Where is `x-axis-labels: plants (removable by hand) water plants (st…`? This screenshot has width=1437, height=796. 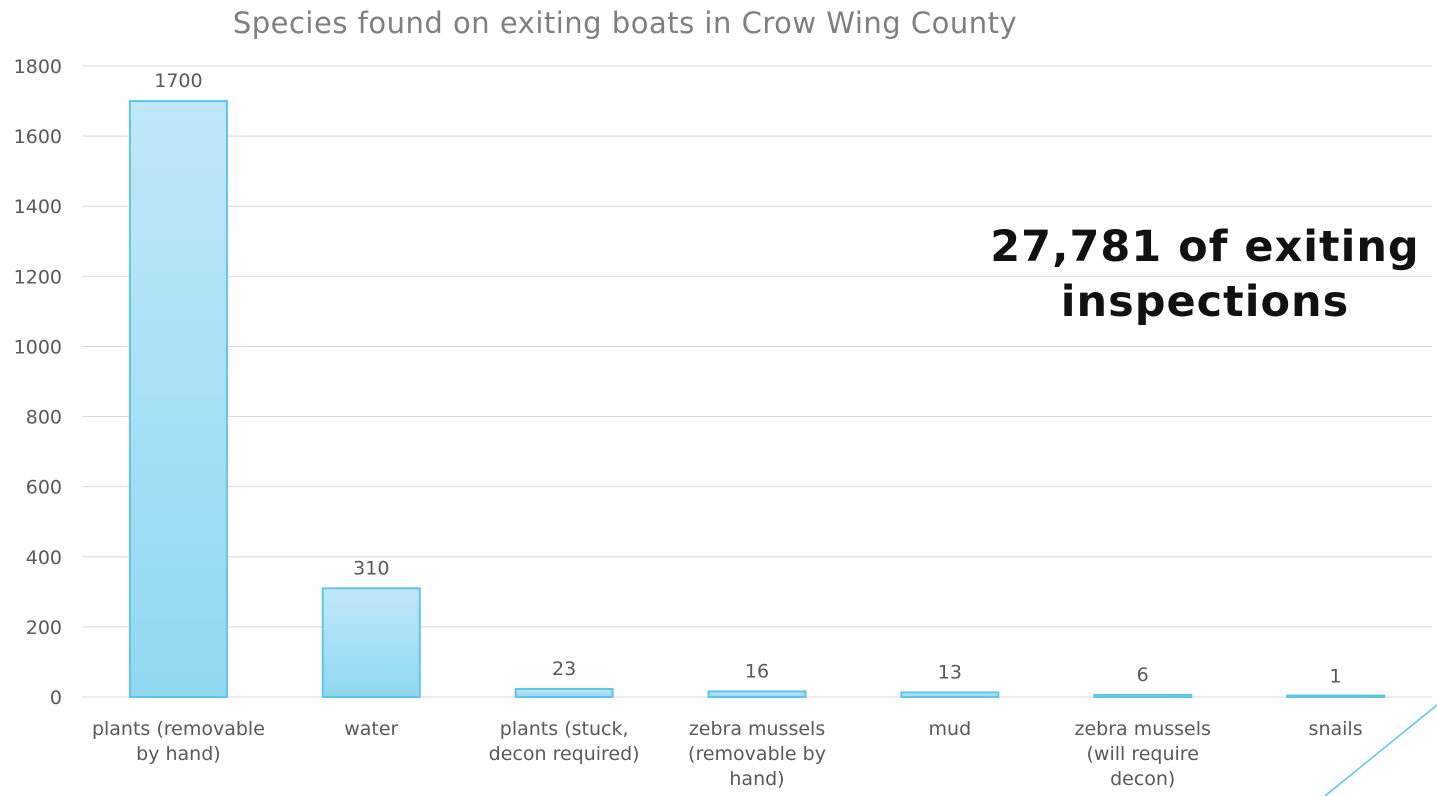 x-axis-labels: plants (removable by hand) water plants (st… is located at coordinates (727, 754).